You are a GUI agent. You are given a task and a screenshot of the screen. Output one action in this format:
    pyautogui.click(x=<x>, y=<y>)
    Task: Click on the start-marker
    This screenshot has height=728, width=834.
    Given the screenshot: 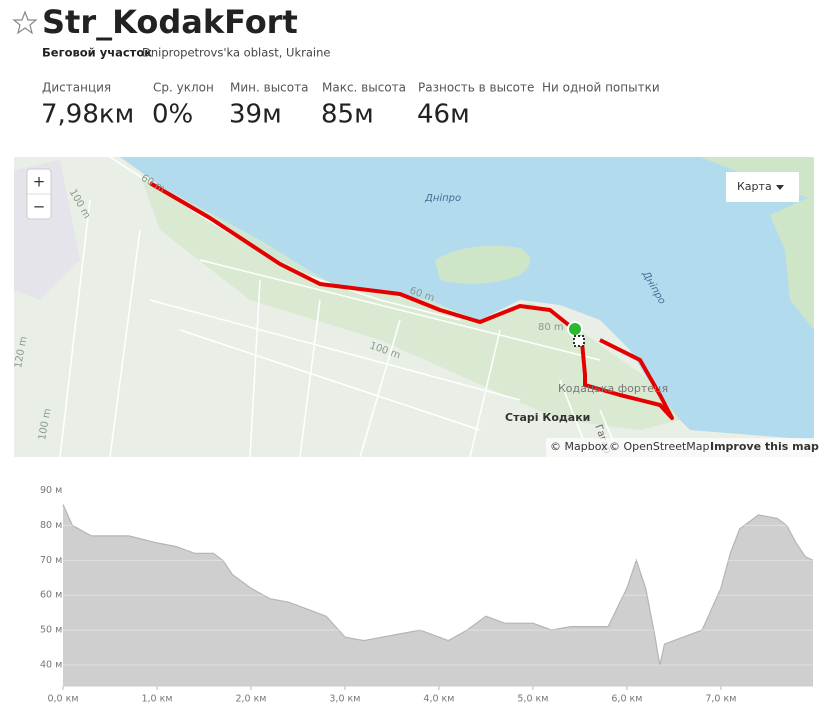 What is the action you would take?
    pyautogui.click(x=575, y=329)
    